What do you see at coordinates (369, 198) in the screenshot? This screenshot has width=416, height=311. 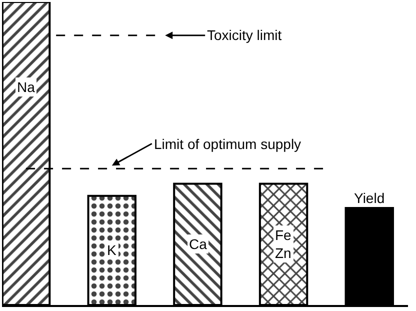 I see `x-tick-label: Yield` at bounding box center [369, 198].